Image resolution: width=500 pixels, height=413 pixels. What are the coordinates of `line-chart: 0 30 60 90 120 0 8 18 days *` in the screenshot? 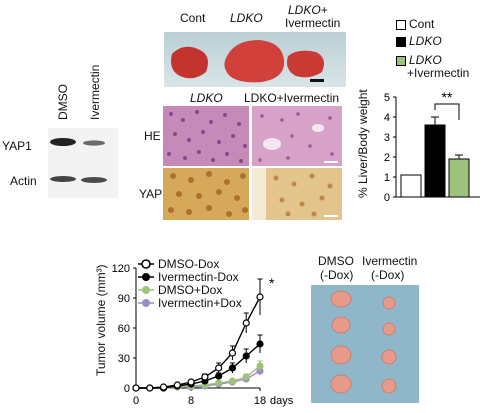 It's located at (203, 335).